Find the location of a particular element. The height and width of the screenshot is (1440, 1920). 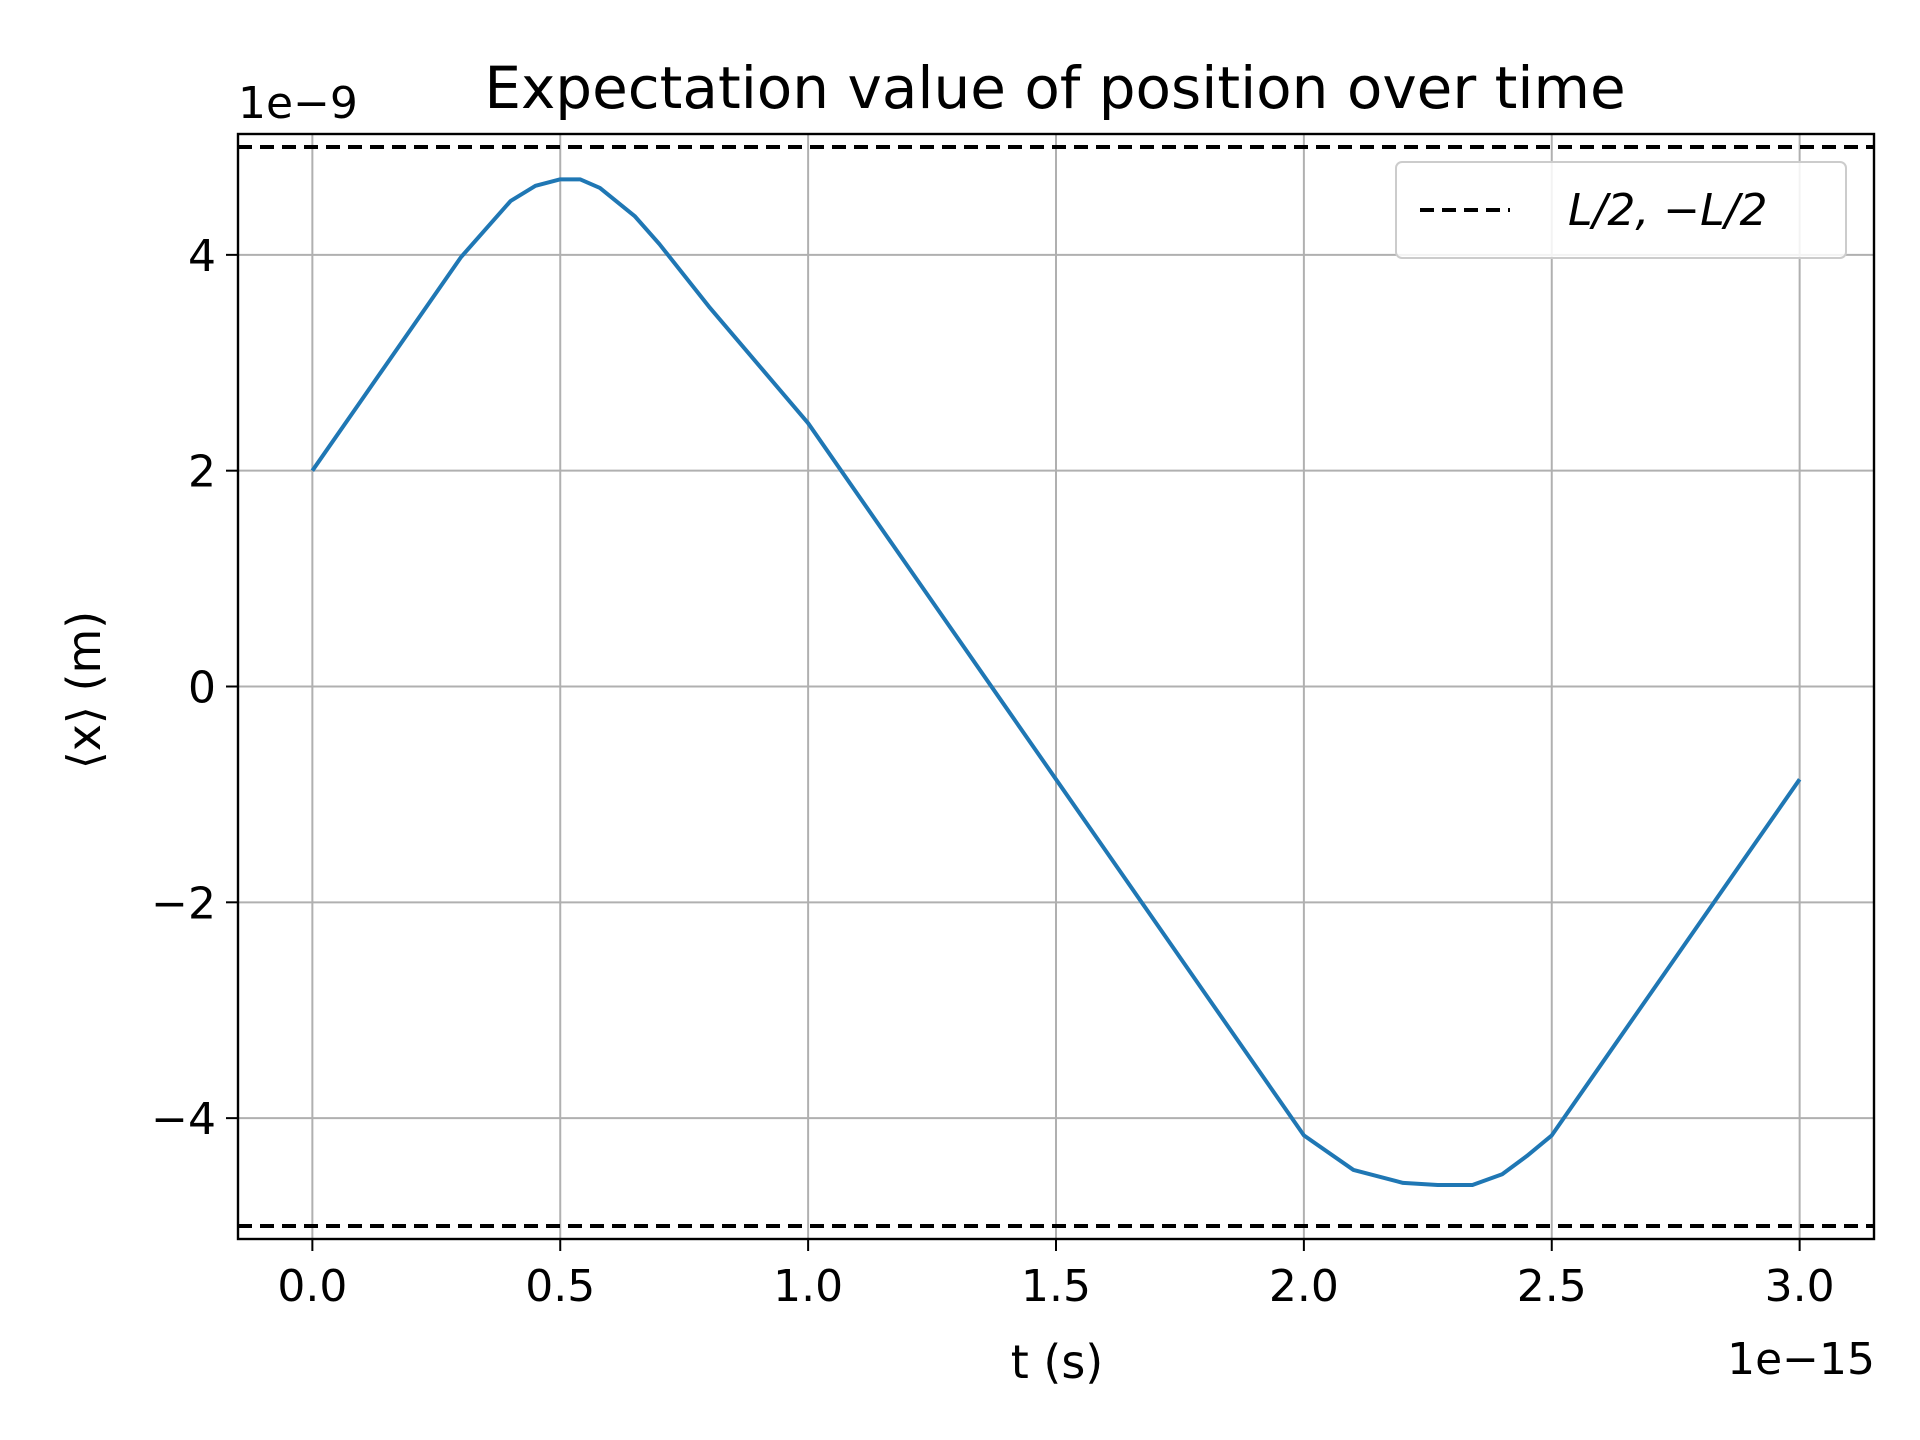

chart-title: Expectation value of position over time is located at coordinates (1054, 88).